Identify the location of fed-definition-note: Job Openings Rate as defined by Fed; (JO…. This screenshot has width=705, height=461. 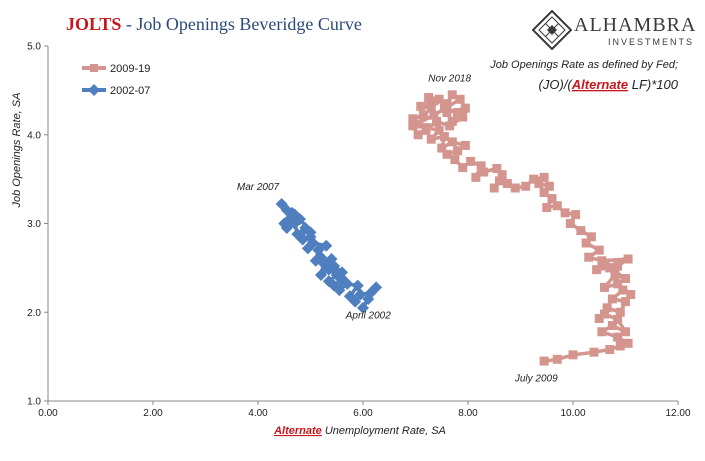
(583, 75).